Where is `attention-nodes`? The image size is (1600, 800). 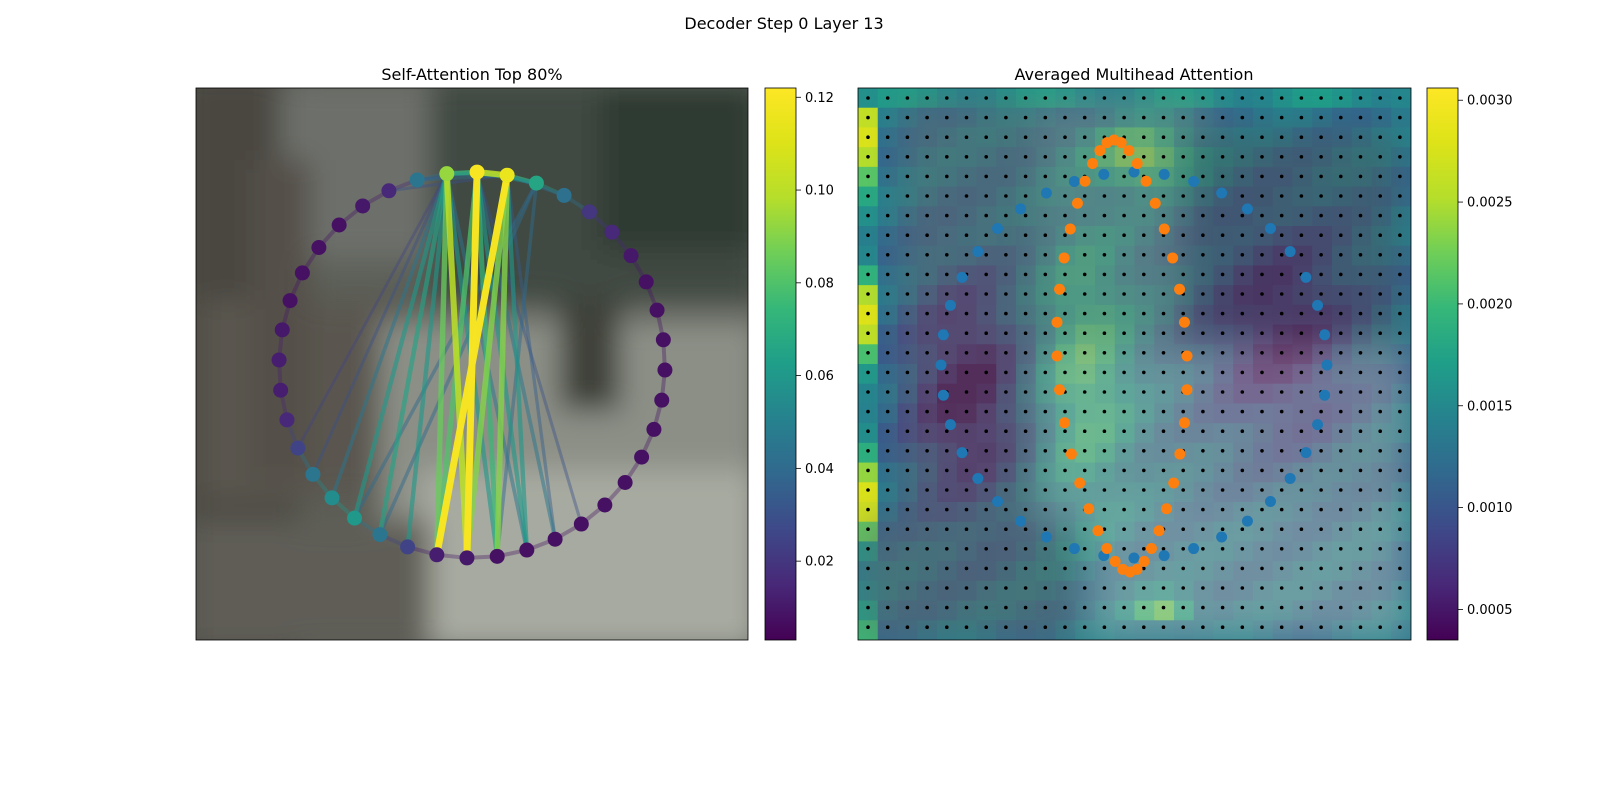 attention-nodes is located at coordinates (472, 365).